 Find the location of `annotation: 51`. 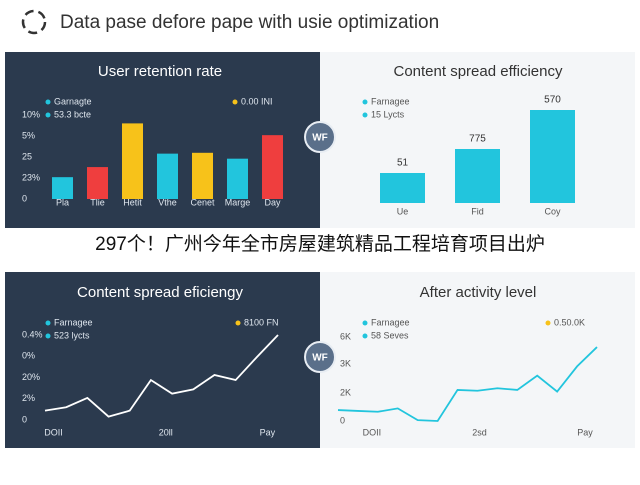

annotation: 51 is located at coordinates (403, 163).